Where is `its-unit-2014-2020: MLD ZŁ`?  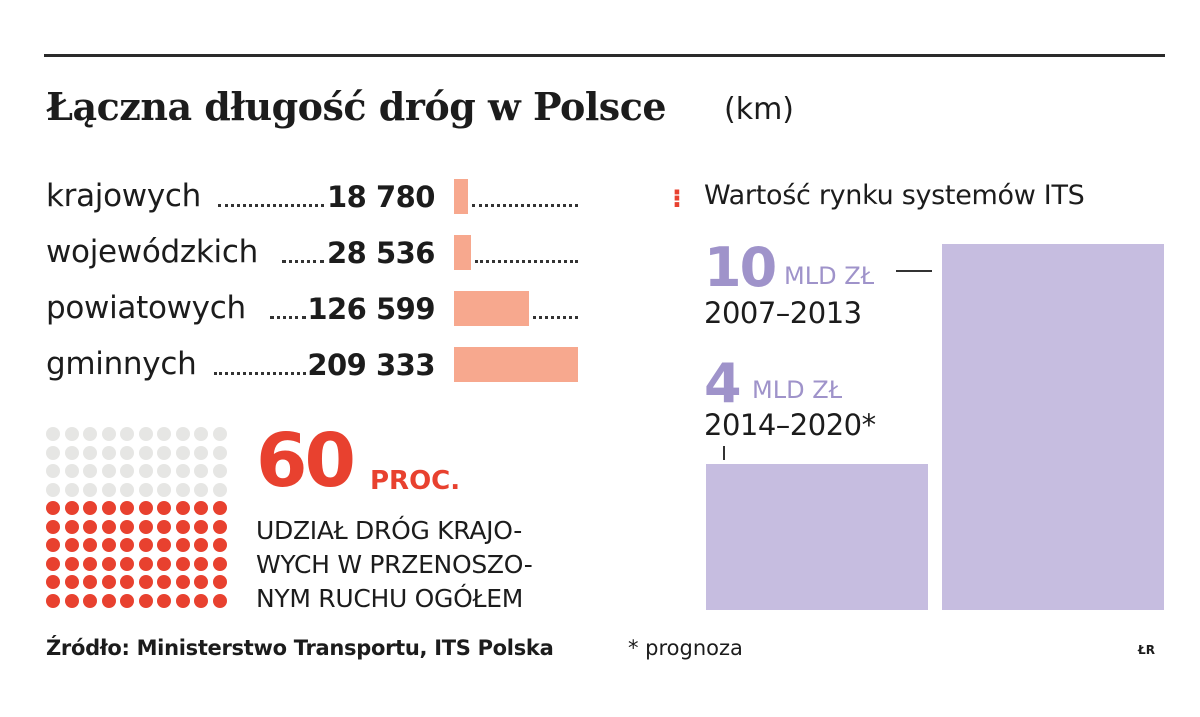 its-unit-2014-2020: MLD ZŁ is located at coordinates (797, 390).